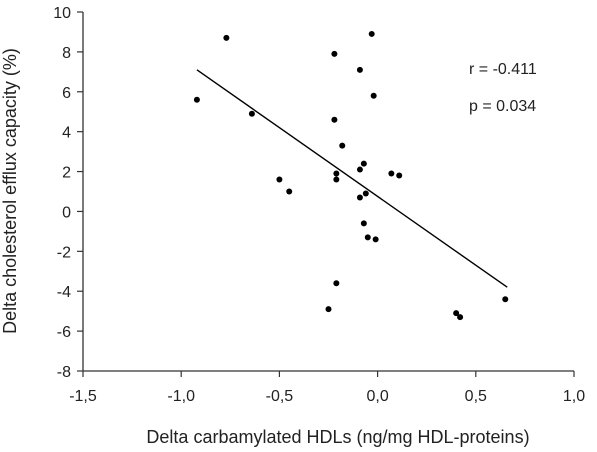 This screenshot has height=452, width=597. Describe the element at coordinates (66, 93) in the screenshot. I see `y-tick-label: 6` at that location.